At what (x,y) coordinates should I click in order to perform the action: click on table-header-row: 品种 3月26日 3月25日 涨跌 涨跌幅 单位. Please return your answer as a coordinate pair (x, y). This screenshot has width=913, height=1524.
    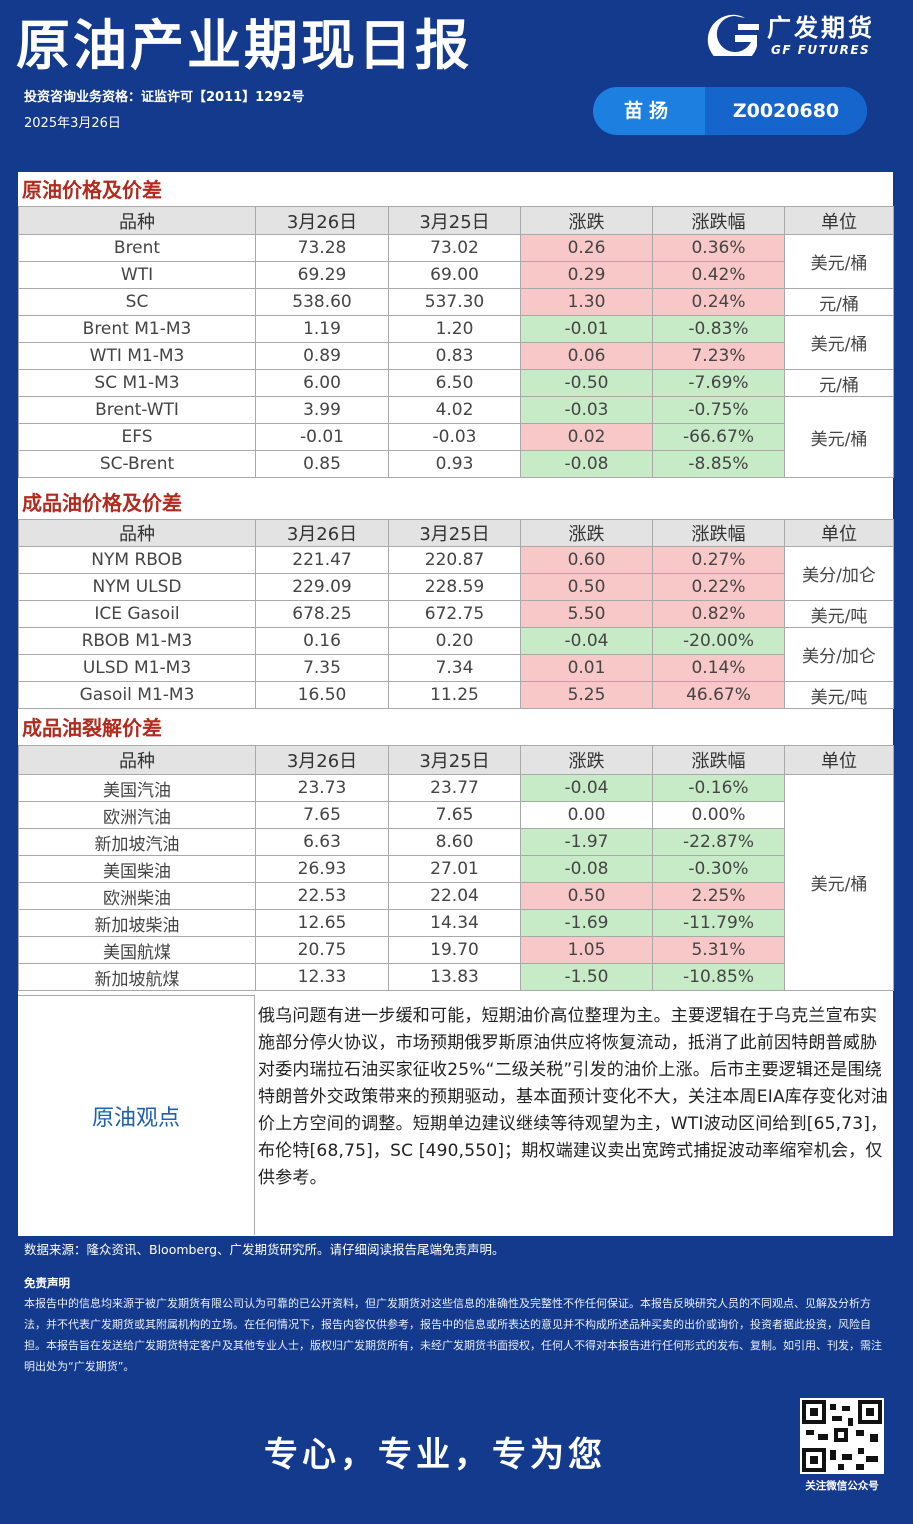
    Looking at the image, I should click on (456, 760).